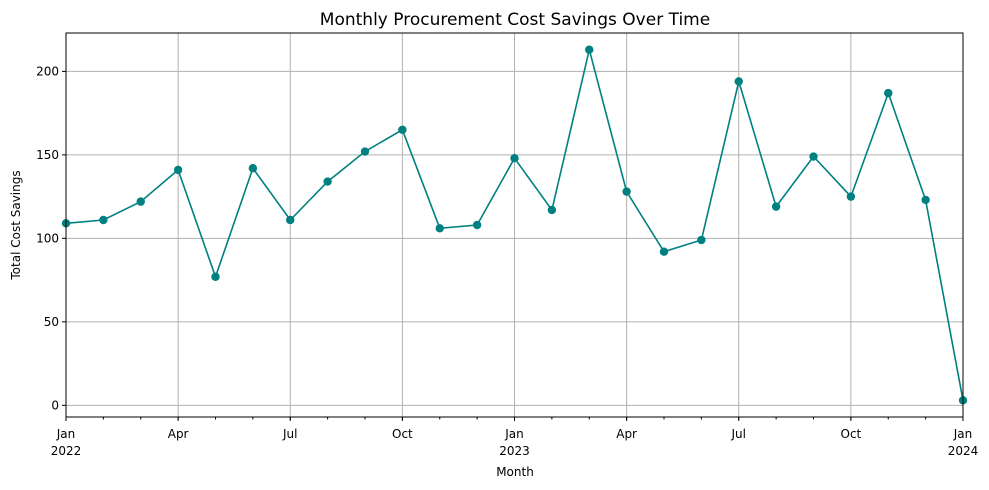 This screenshot has width=989, height=490. Describe the element at coordinates (16, 225) in the screenshot. I see `y-axis-label: Total Cost Savings` at that location.